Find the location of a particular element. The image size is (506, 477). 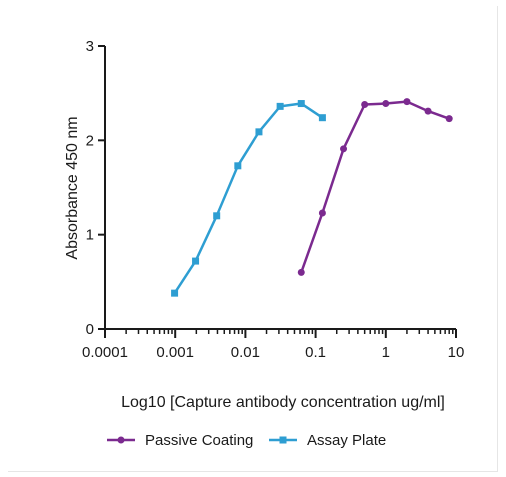

legend: Passive Coating Assay Plate is located at coordinates (246, 440).